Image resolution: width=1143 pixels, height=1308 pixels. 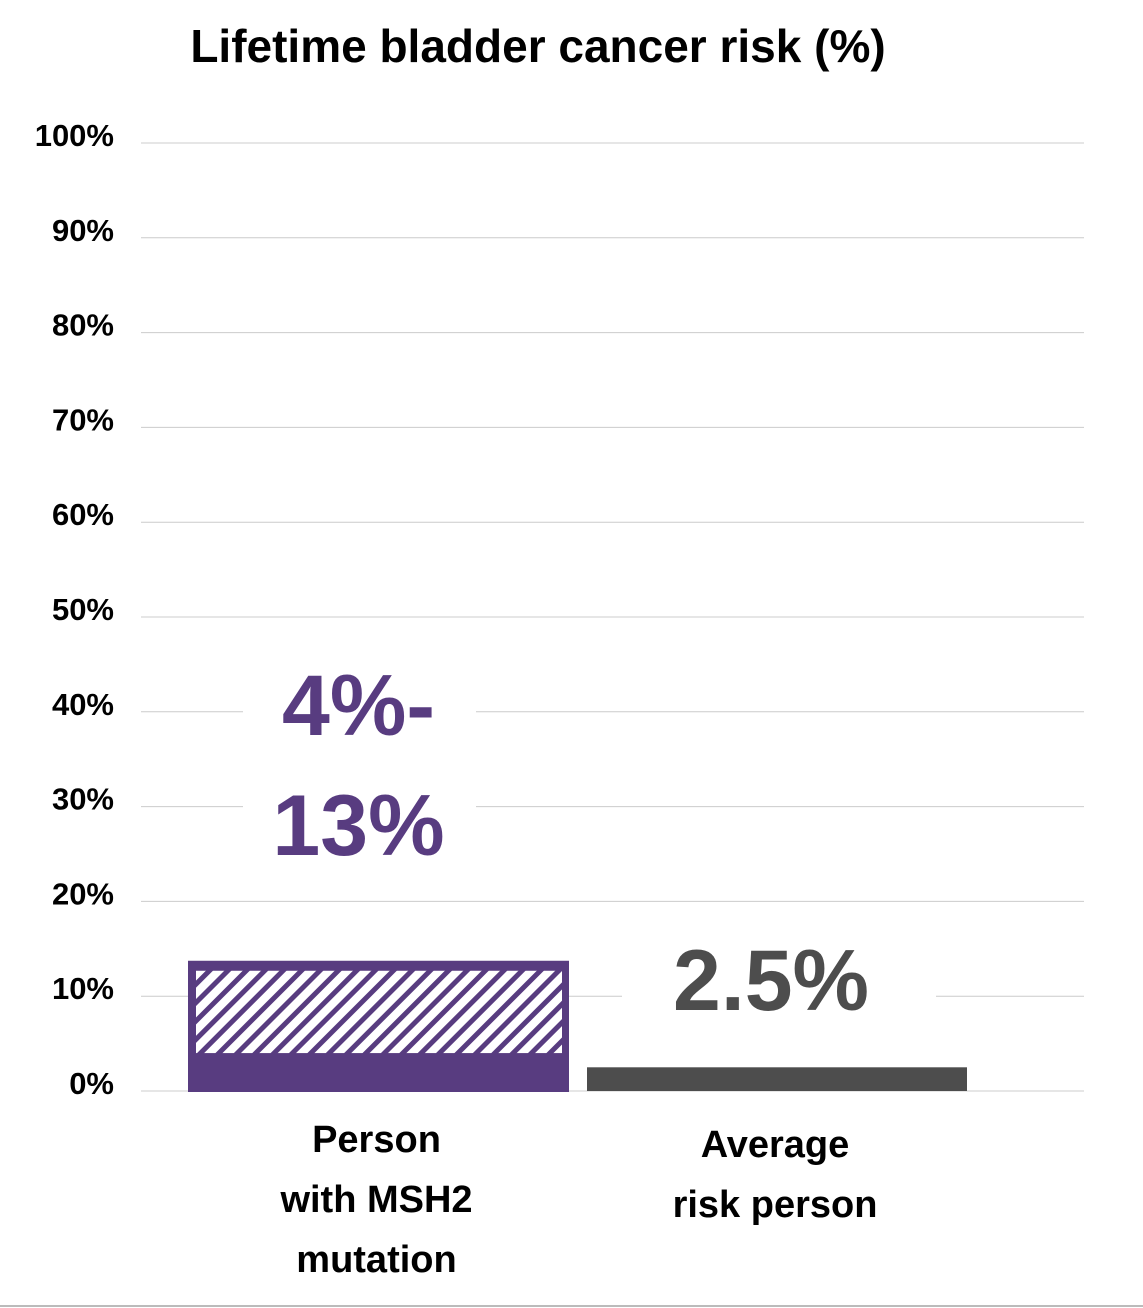 I want to click on x-category-label: with MSH2, so click(x=375, y=1200).